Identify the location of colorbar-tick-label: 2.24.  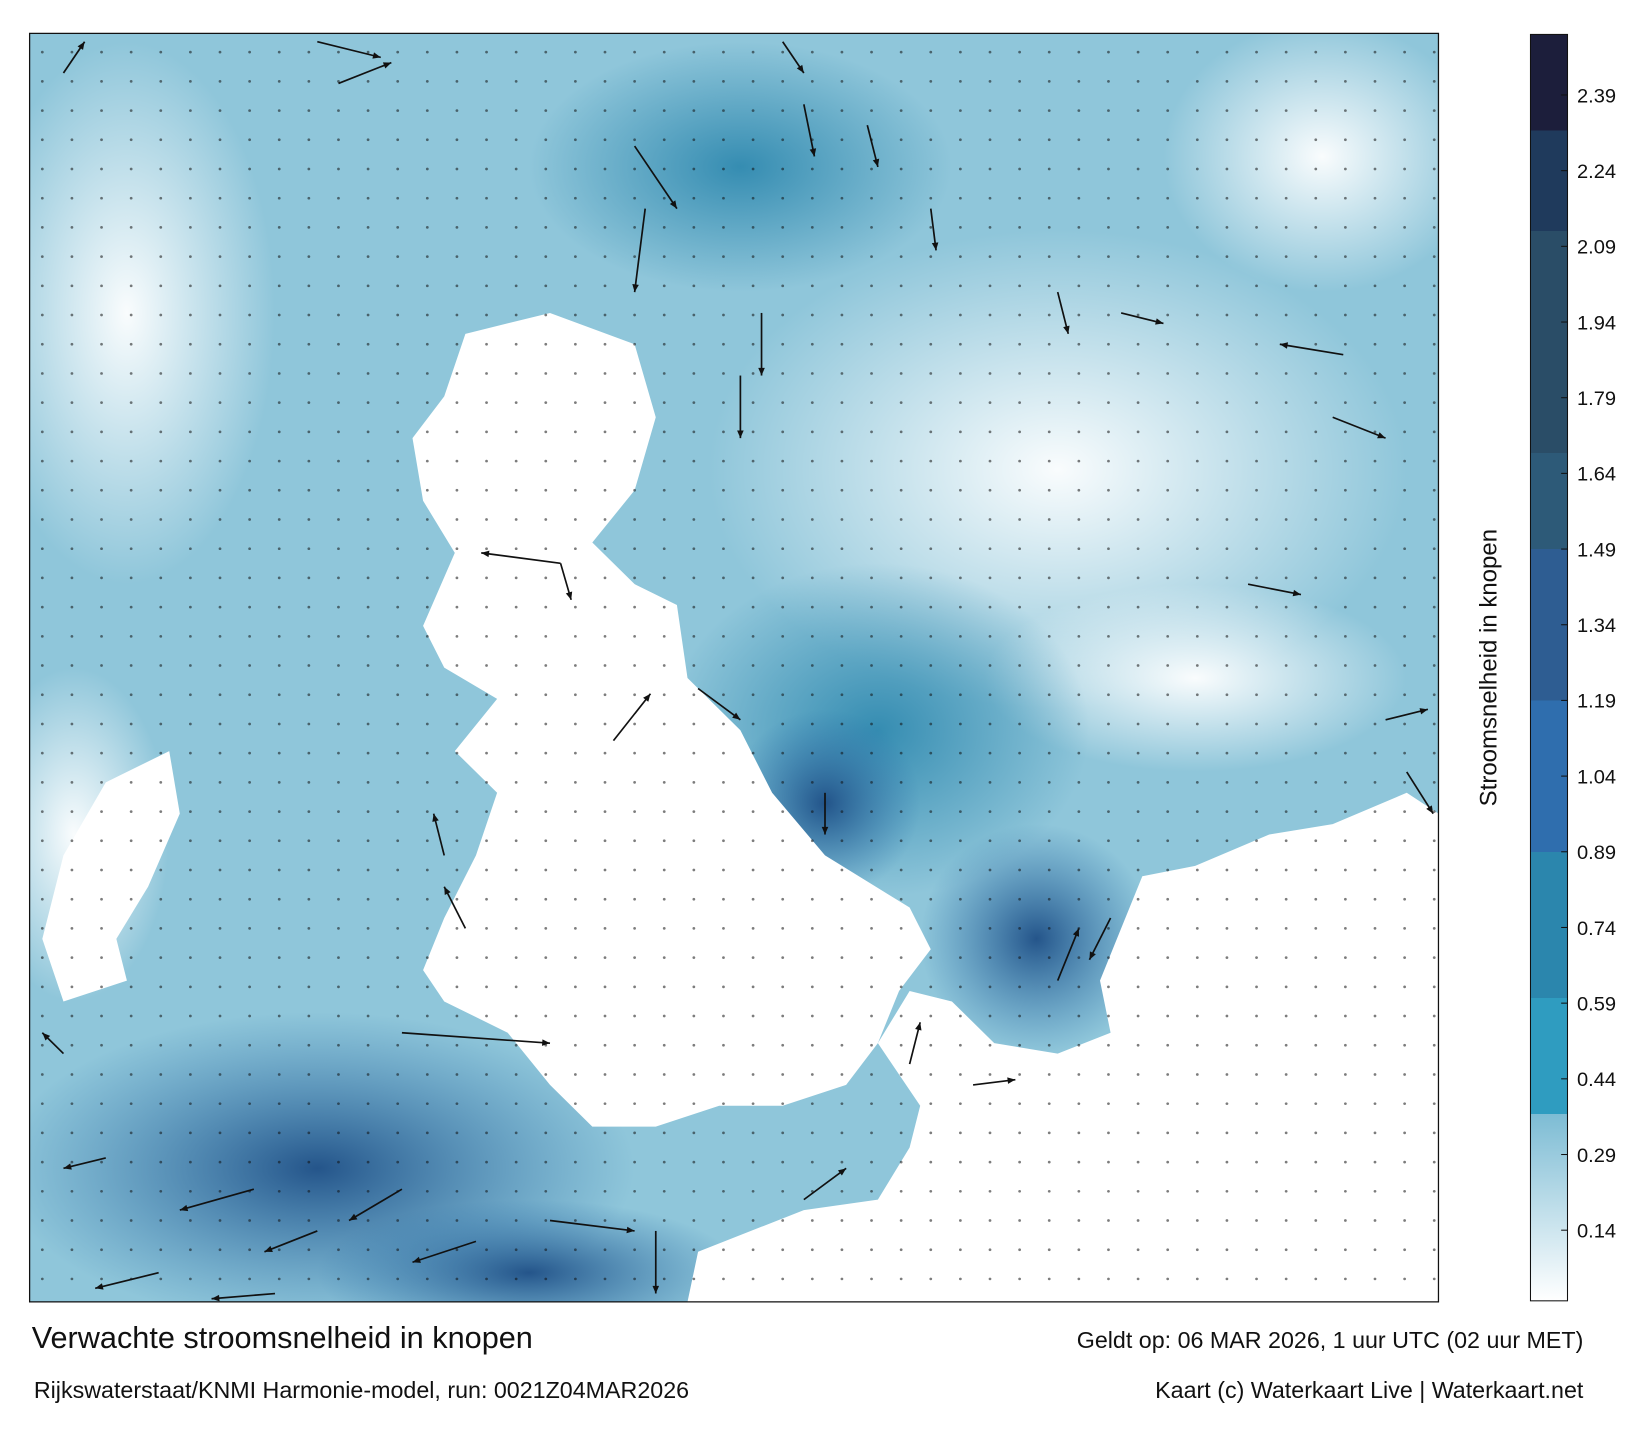
(1596, 172).